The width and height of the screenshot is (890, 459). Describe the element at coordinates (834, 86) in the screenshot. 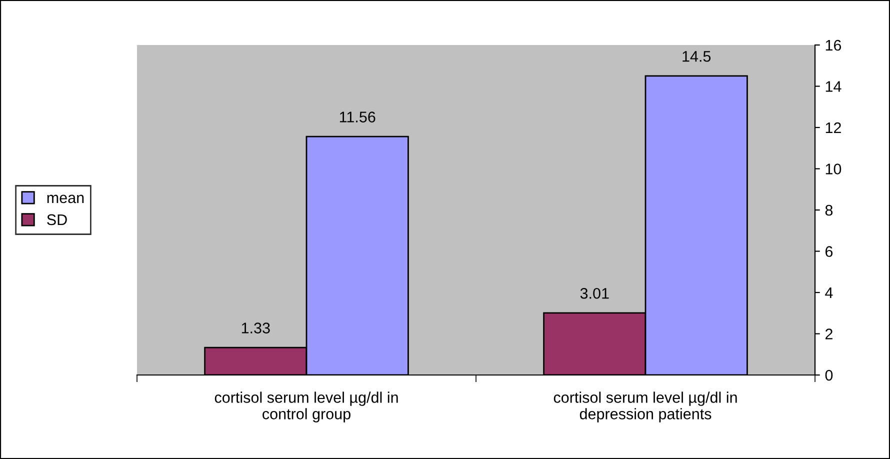

I see `y-tick-label: 14` at that location.